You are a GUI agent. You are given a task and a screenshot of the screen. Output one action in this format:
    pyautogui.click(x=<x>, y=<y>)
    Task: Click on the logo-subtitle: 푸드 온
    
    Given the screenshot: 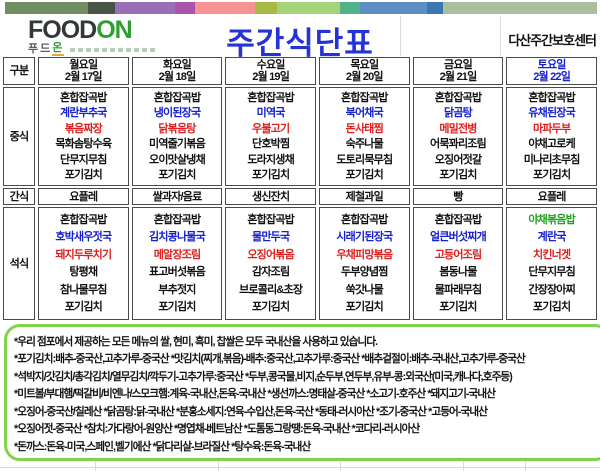 What is the action you would take?
    pyautogui.click(x=113, y=49)
    